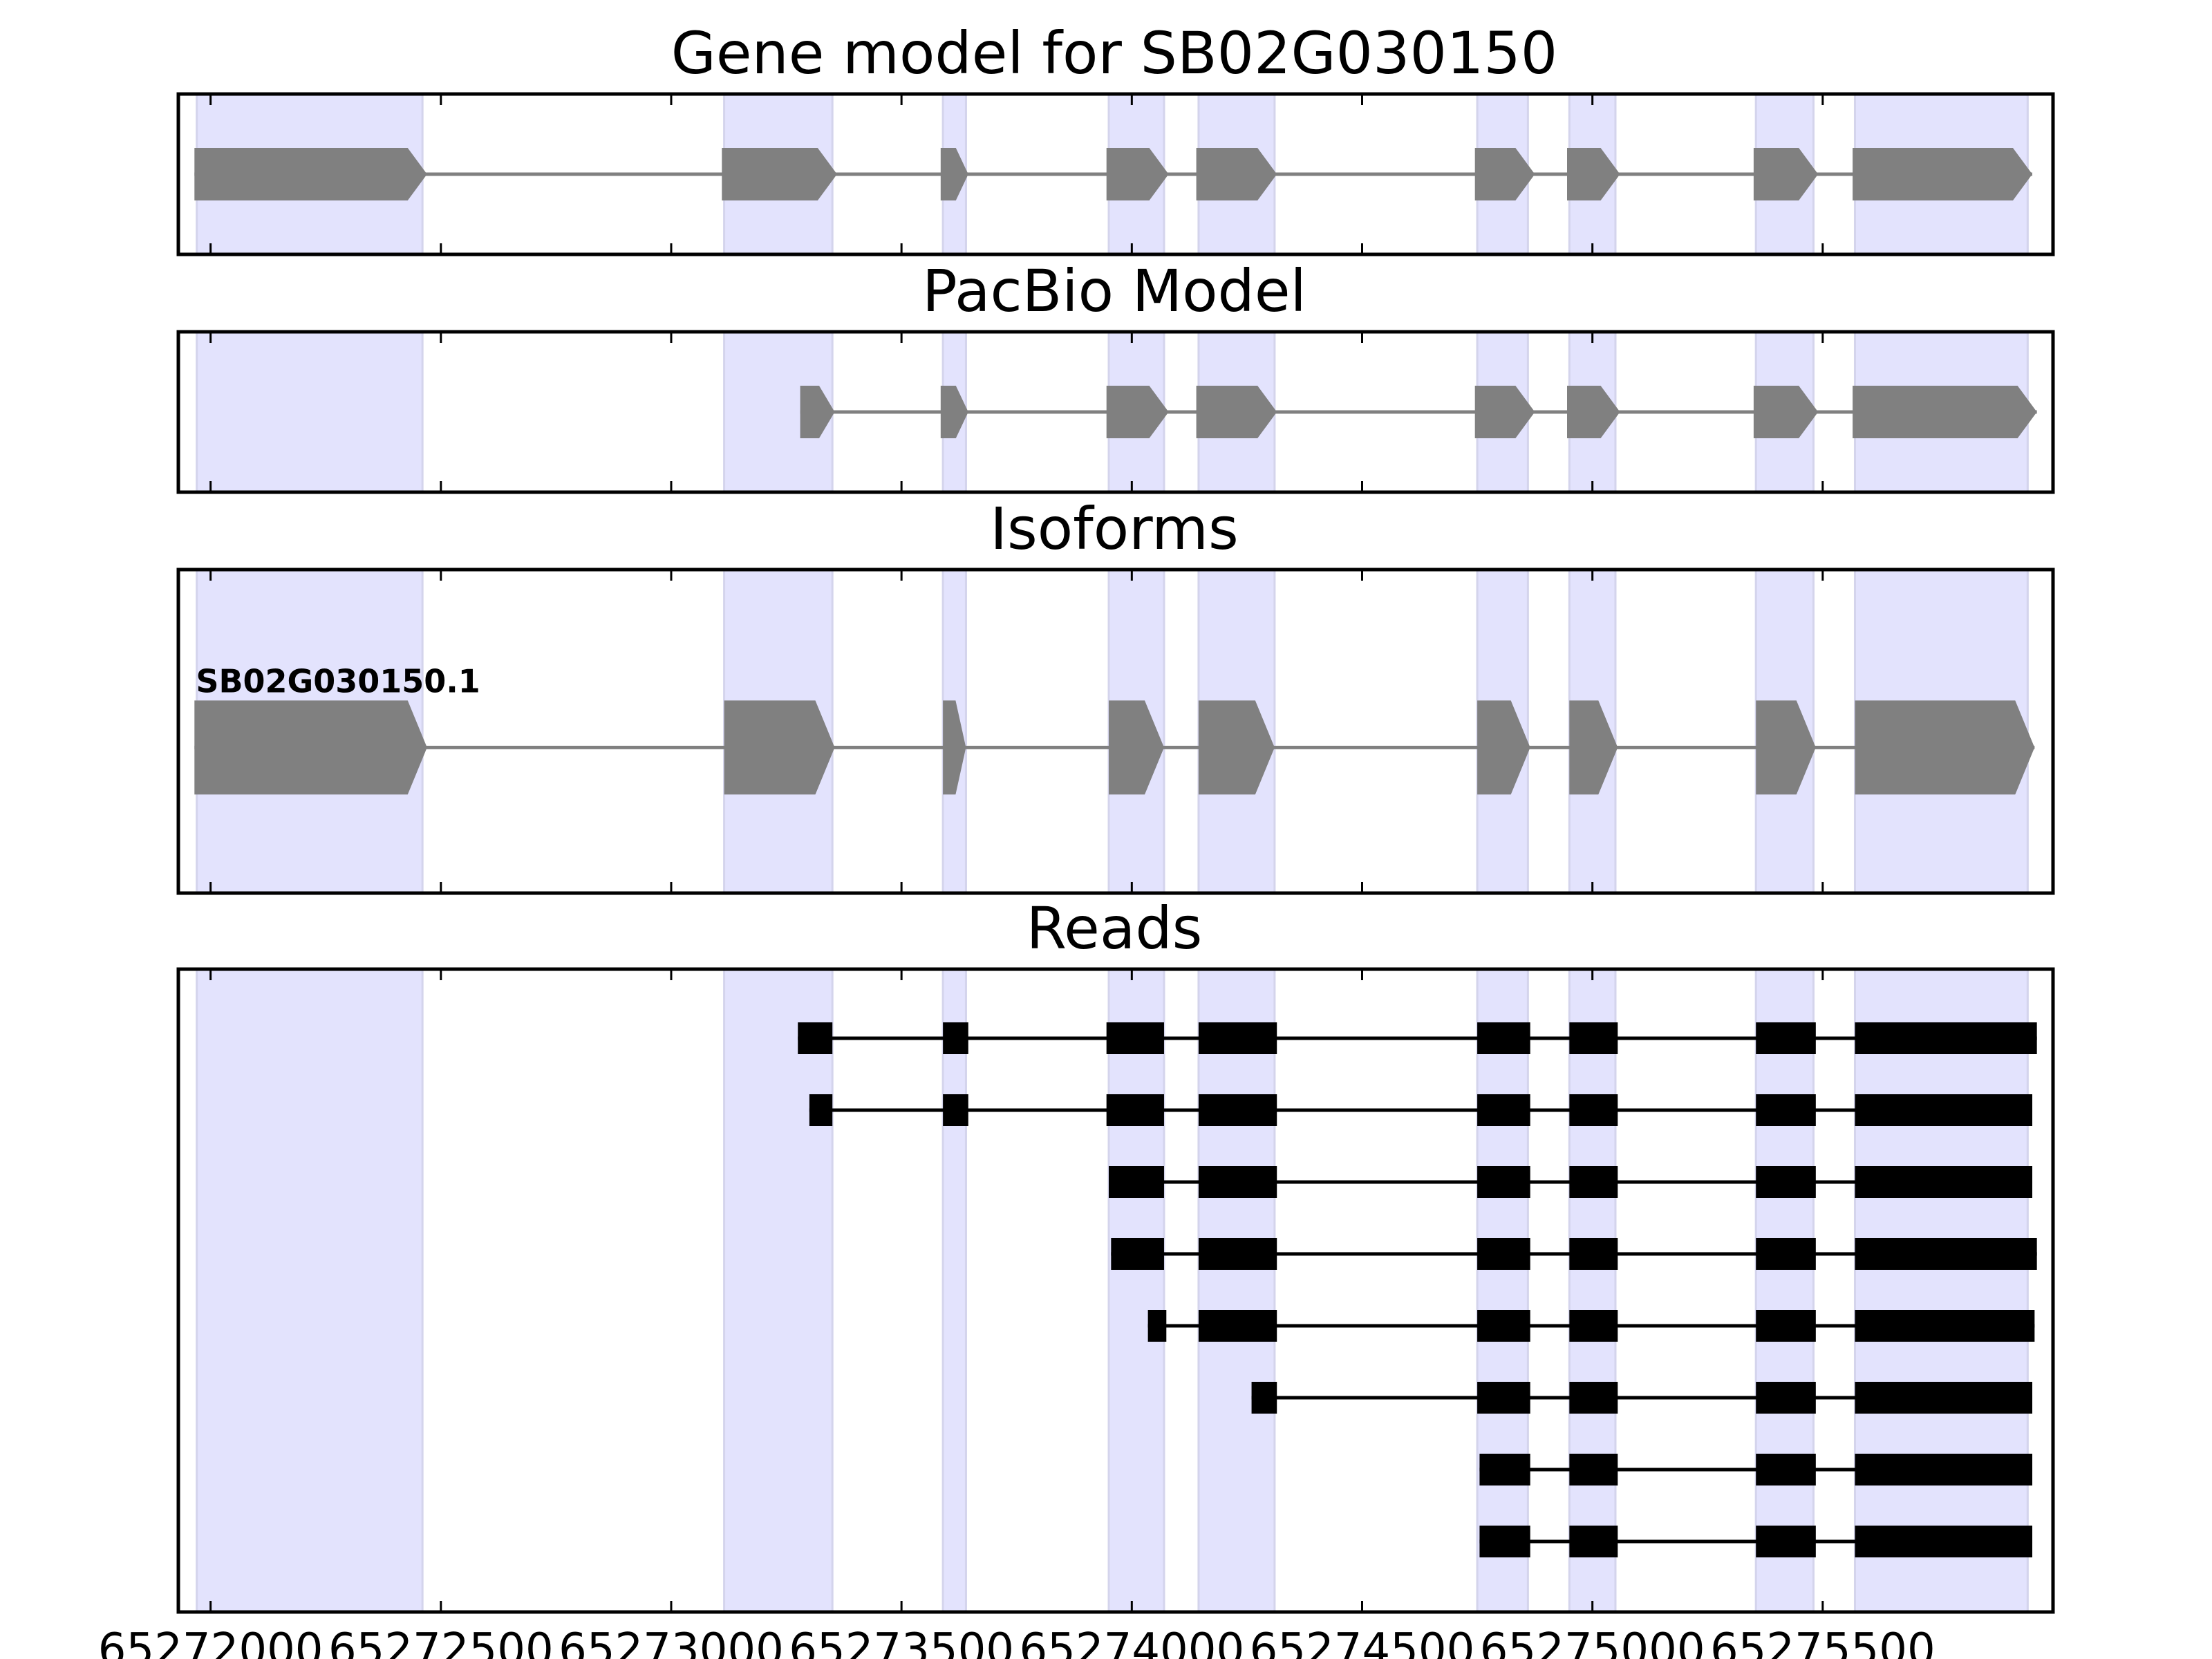 The width and height of the screenshot is (2212, 1659). I want to click on isoform-label: SB02G030150.1, so click(338, 681).